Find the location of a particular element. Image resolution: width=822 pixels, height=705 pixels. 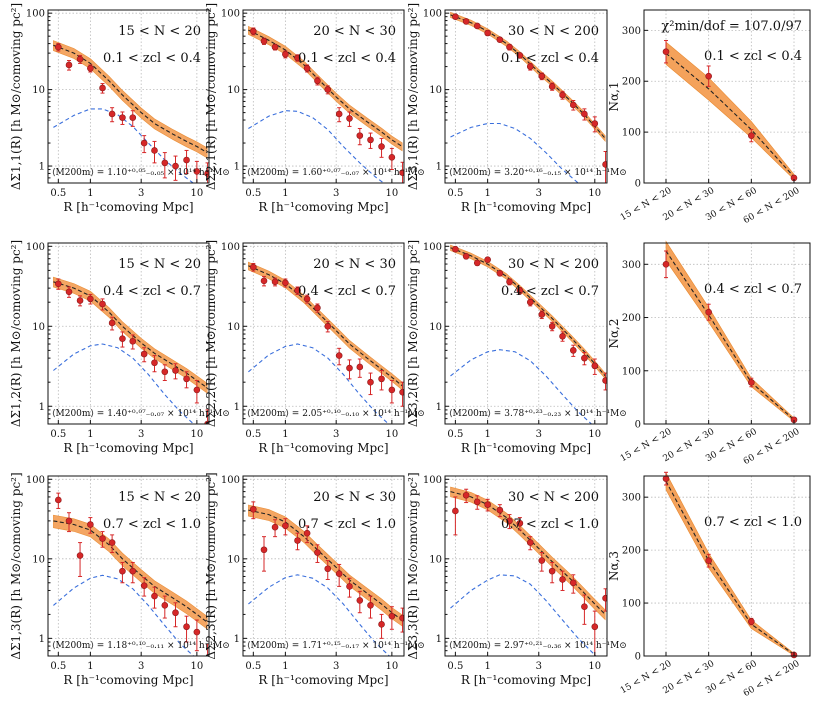

x-tick-label: 10 is located at coordinates (391, 434).